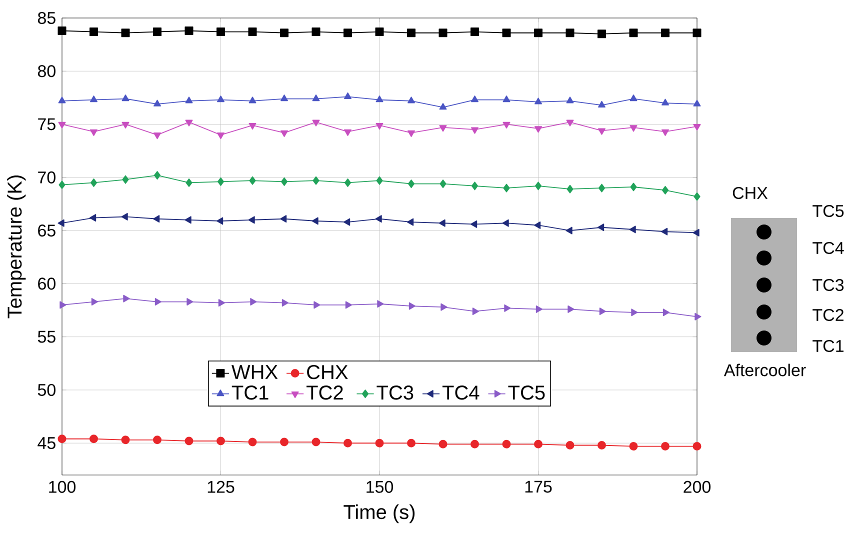 This screenshot has height=546, width=853. What do you see at coordinates (538, 486) in the screenshot?
I see `x-tick-label: 175` at bounding box center [538, 486].